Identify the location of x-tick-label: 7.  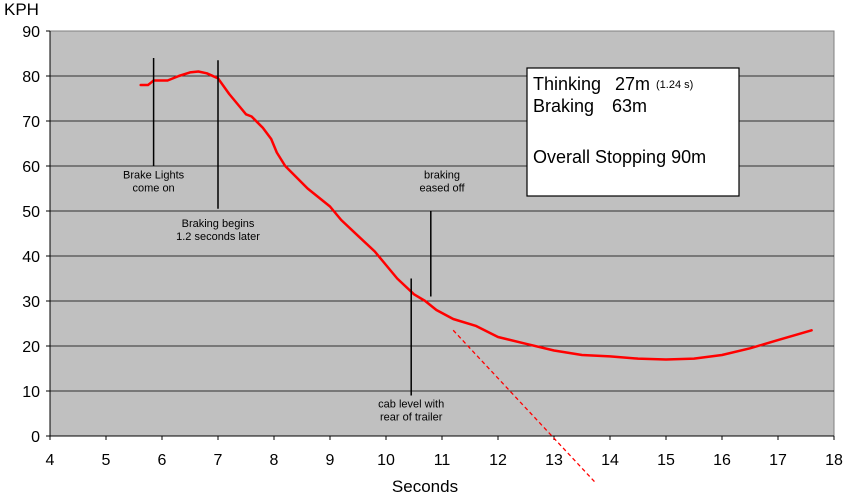
(218, 460).